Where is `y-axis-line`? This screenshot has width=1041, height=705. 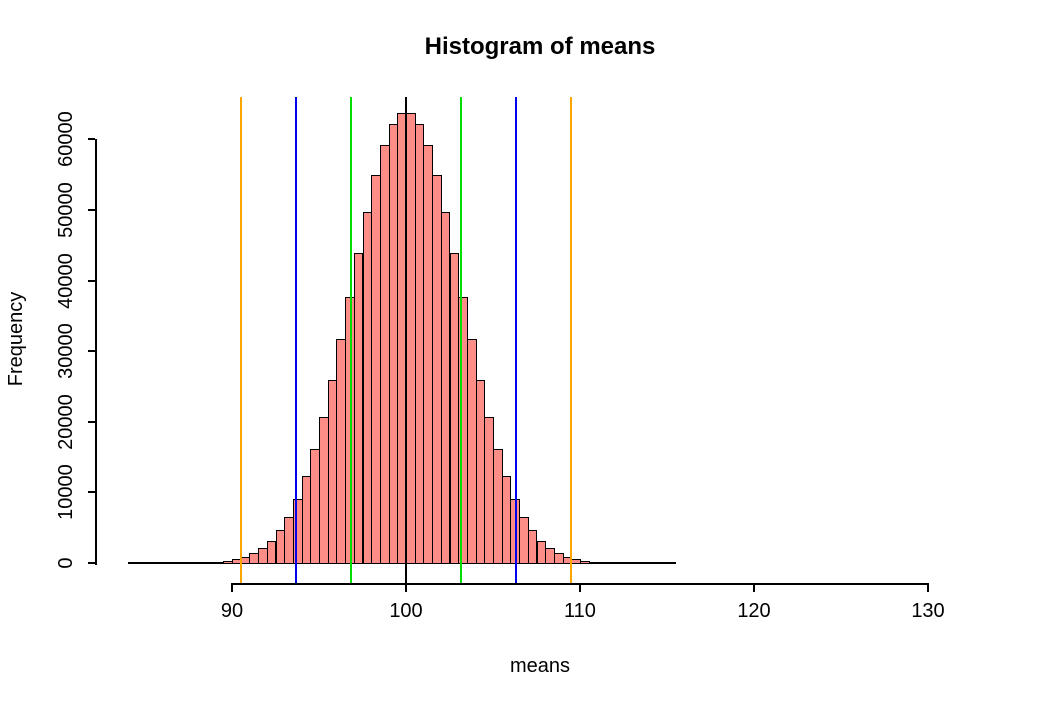
y-axis-line is located at coordinates (96, 352).